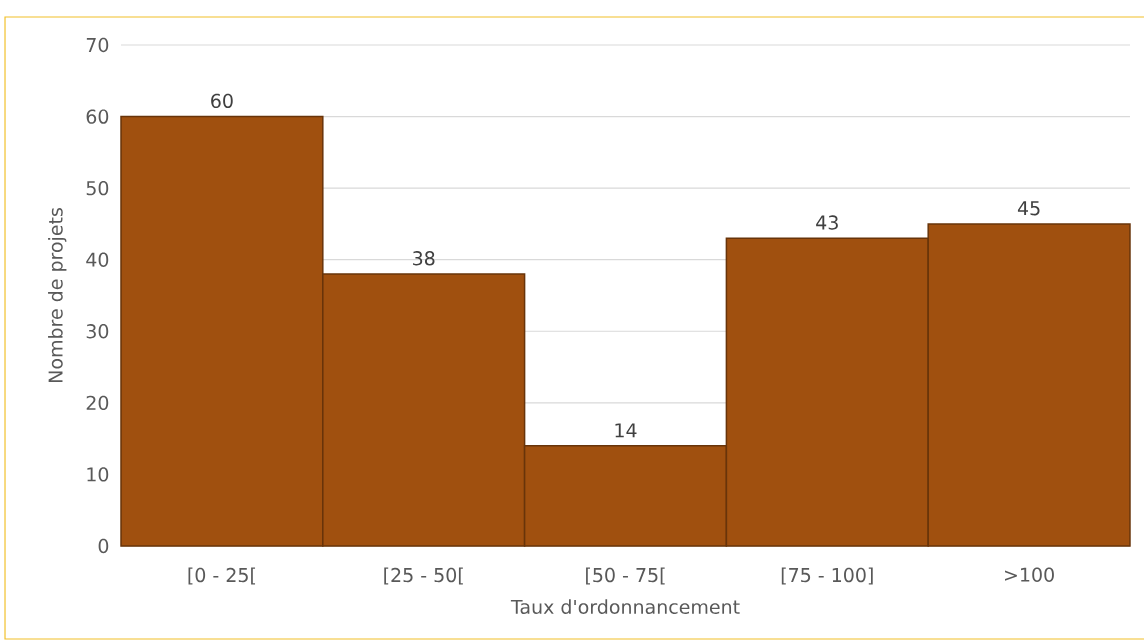 This screenshot has height=644, width=1144. I want to click on data-label: 14, so click(626, 430).